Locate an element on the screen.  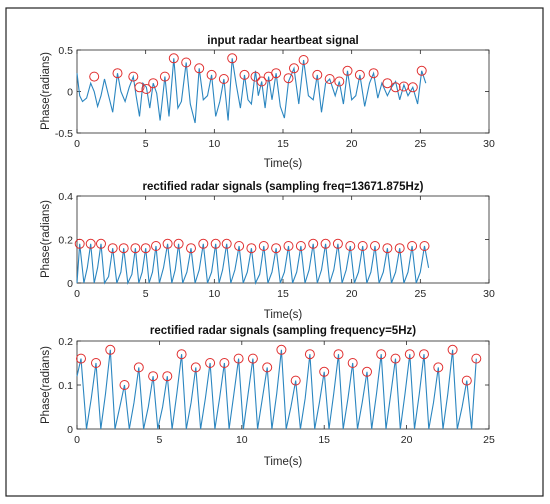
subplot-3-xticks: 0 5 10 15 20 25 is located at coordinates (284, 440).